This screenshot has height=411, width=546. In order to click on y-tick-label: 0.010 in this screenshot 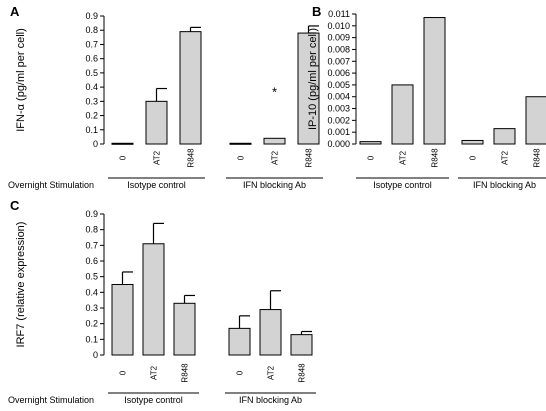, I will do `click(338, 26)`.